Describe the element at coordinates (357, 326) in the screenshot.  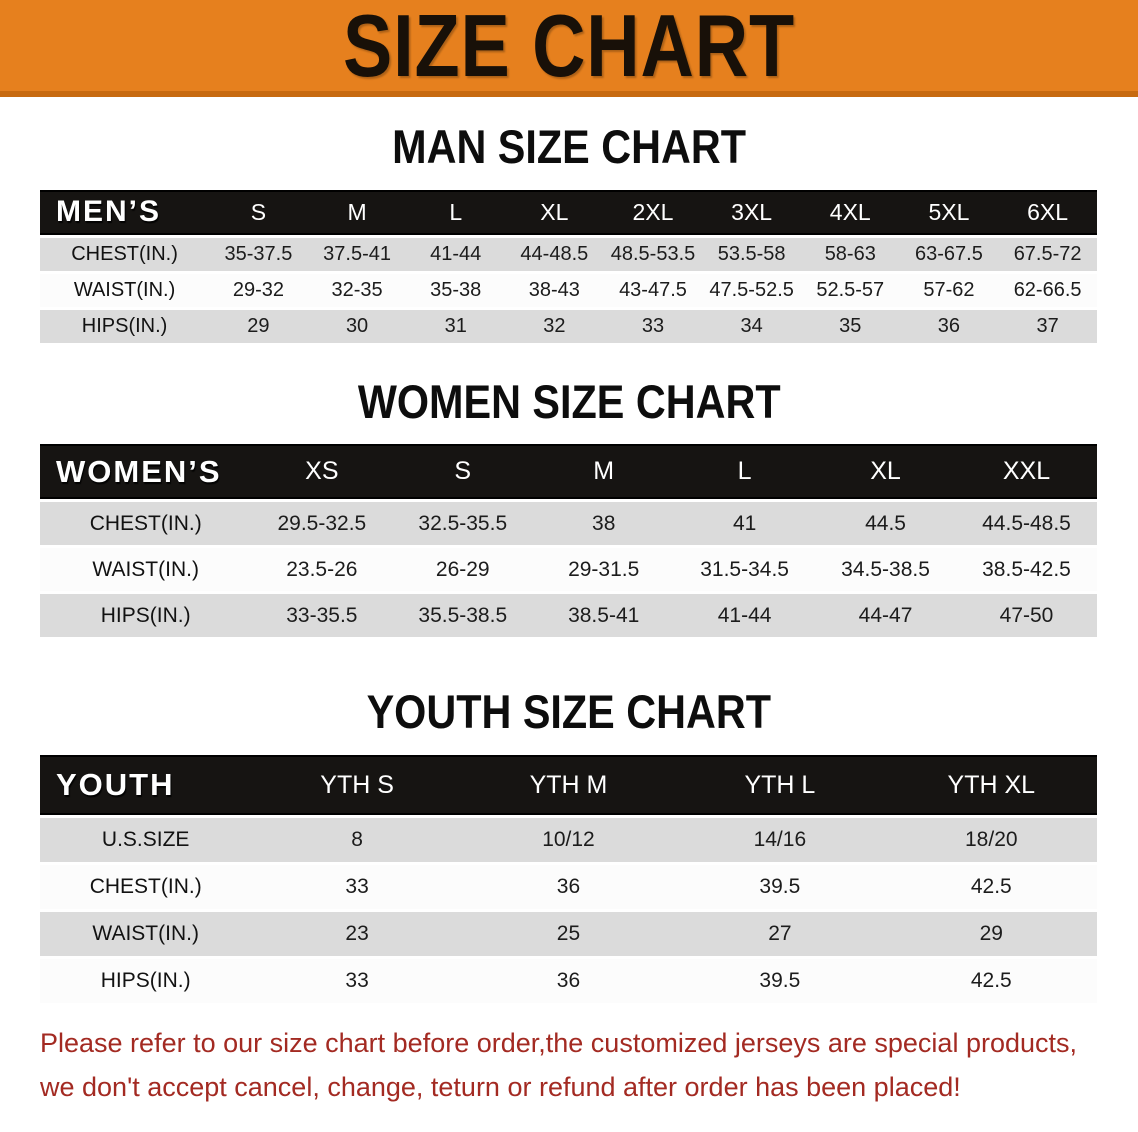
I see `size-value-cell: 30` at that location.